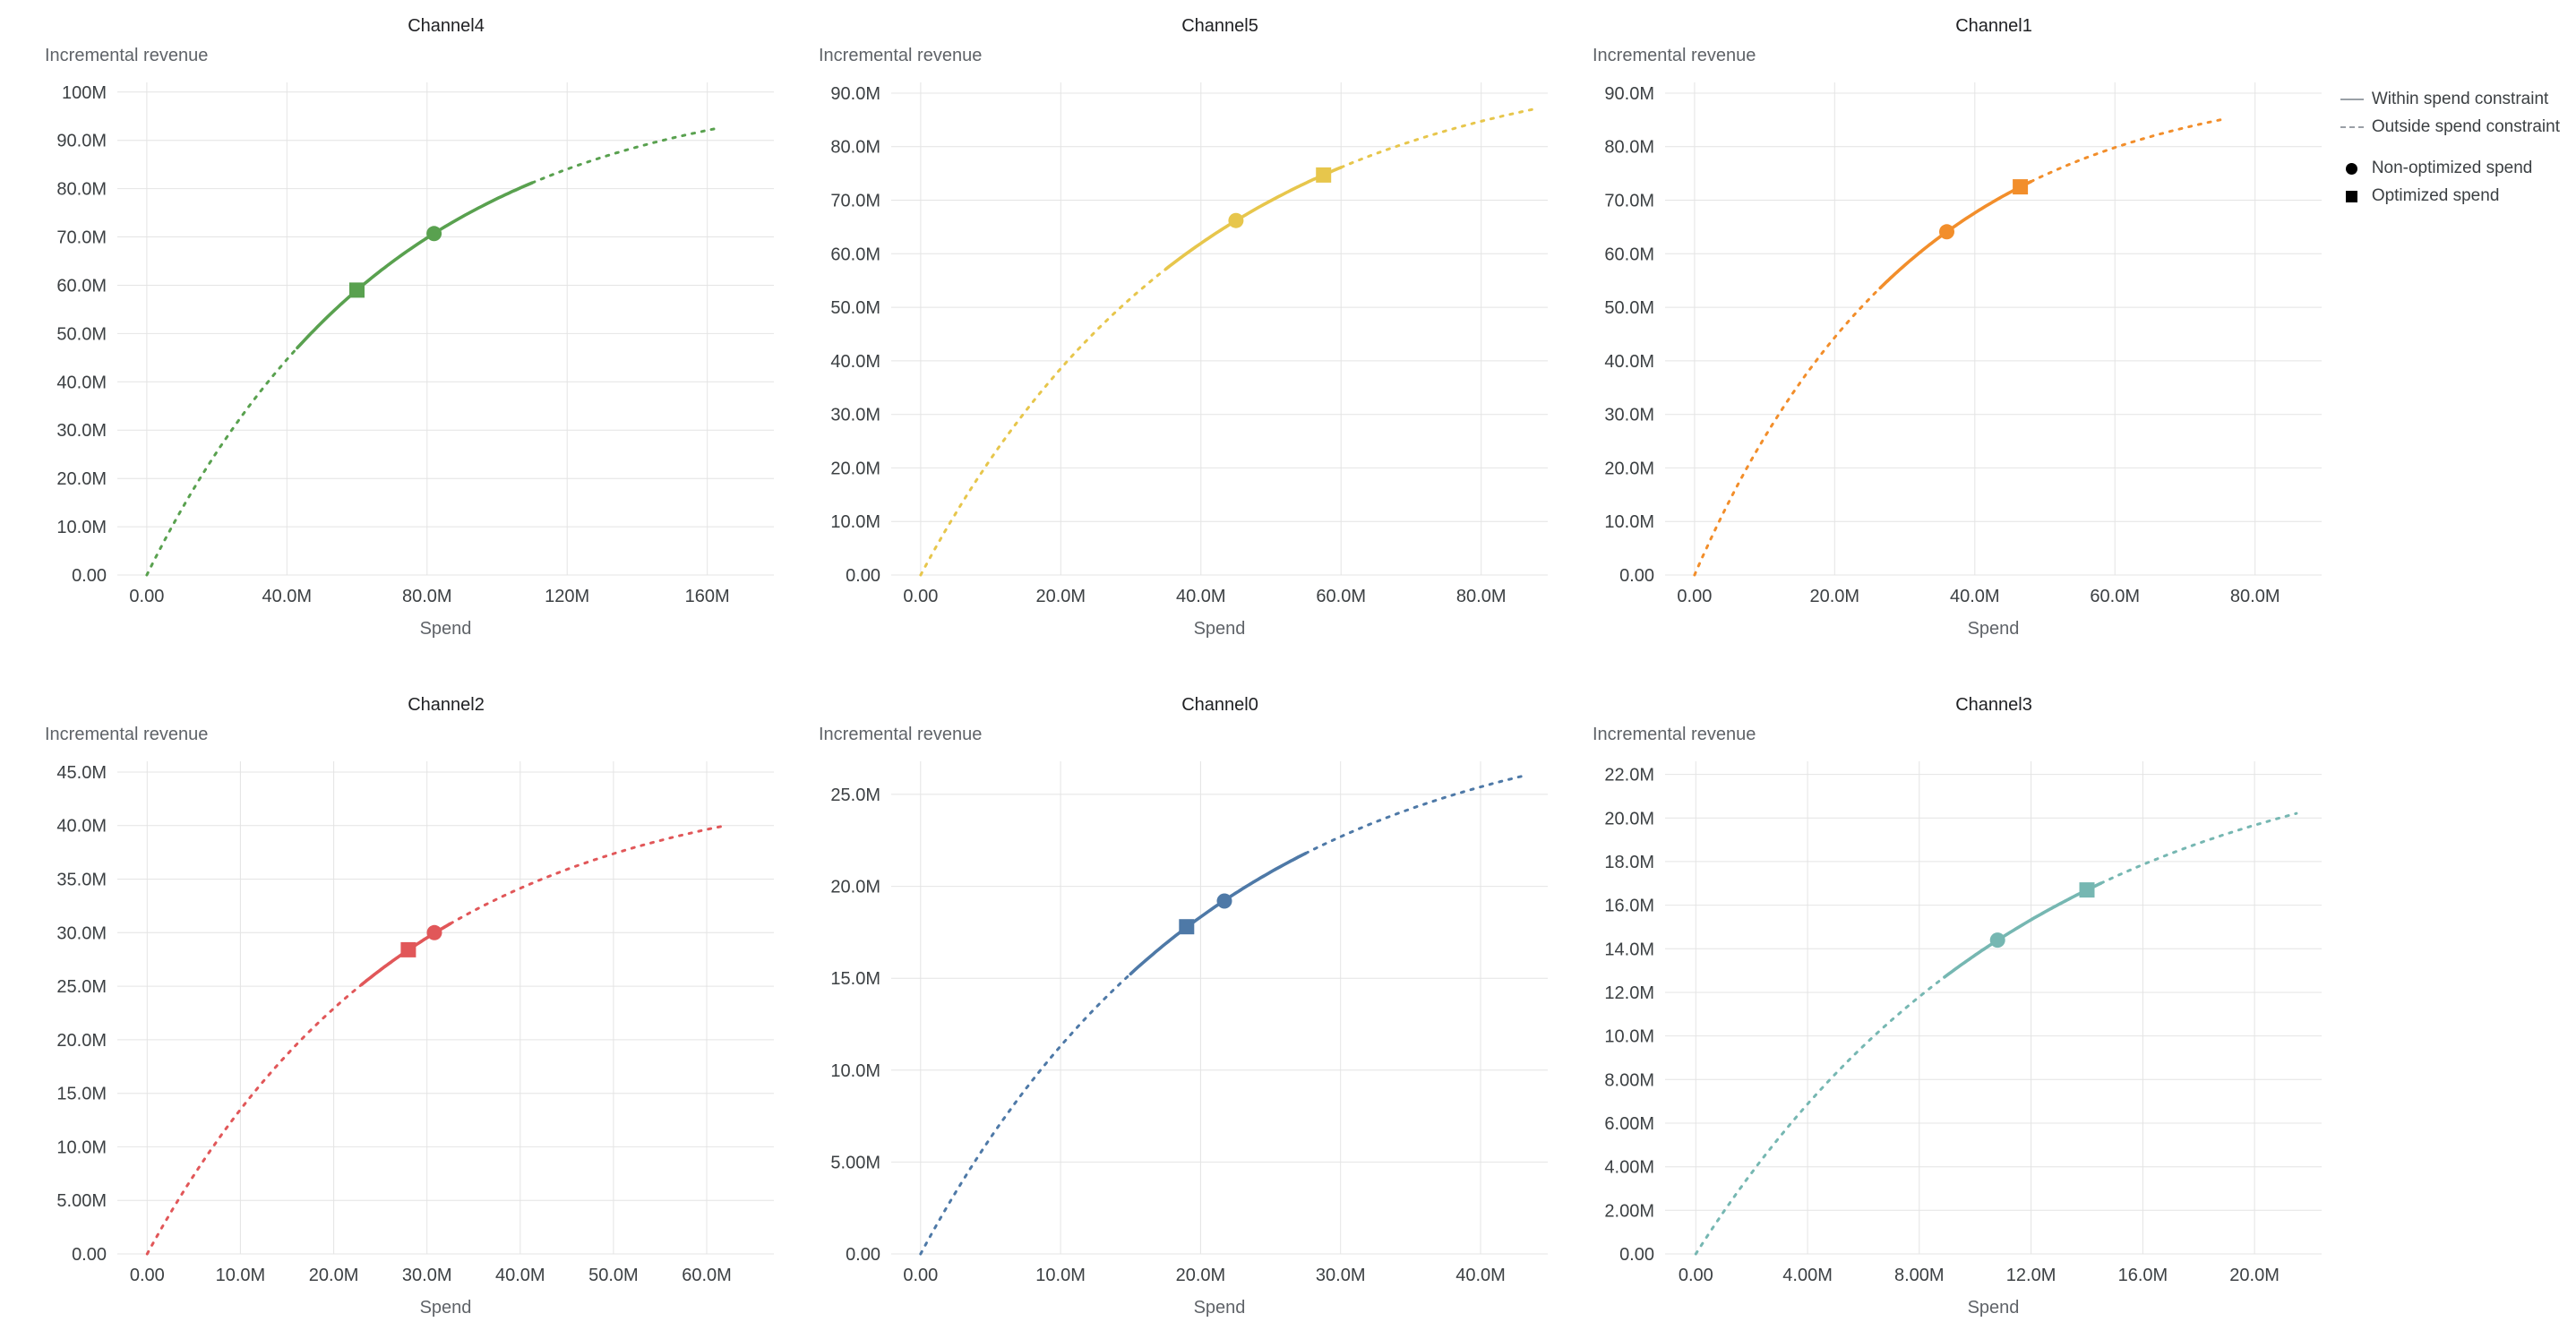 The width and height of the screenshot is (2576, 1322). Describe the element at coordinates (855, 308) in the screenshot. I see `y-tick-label: 50.0M` at that location.